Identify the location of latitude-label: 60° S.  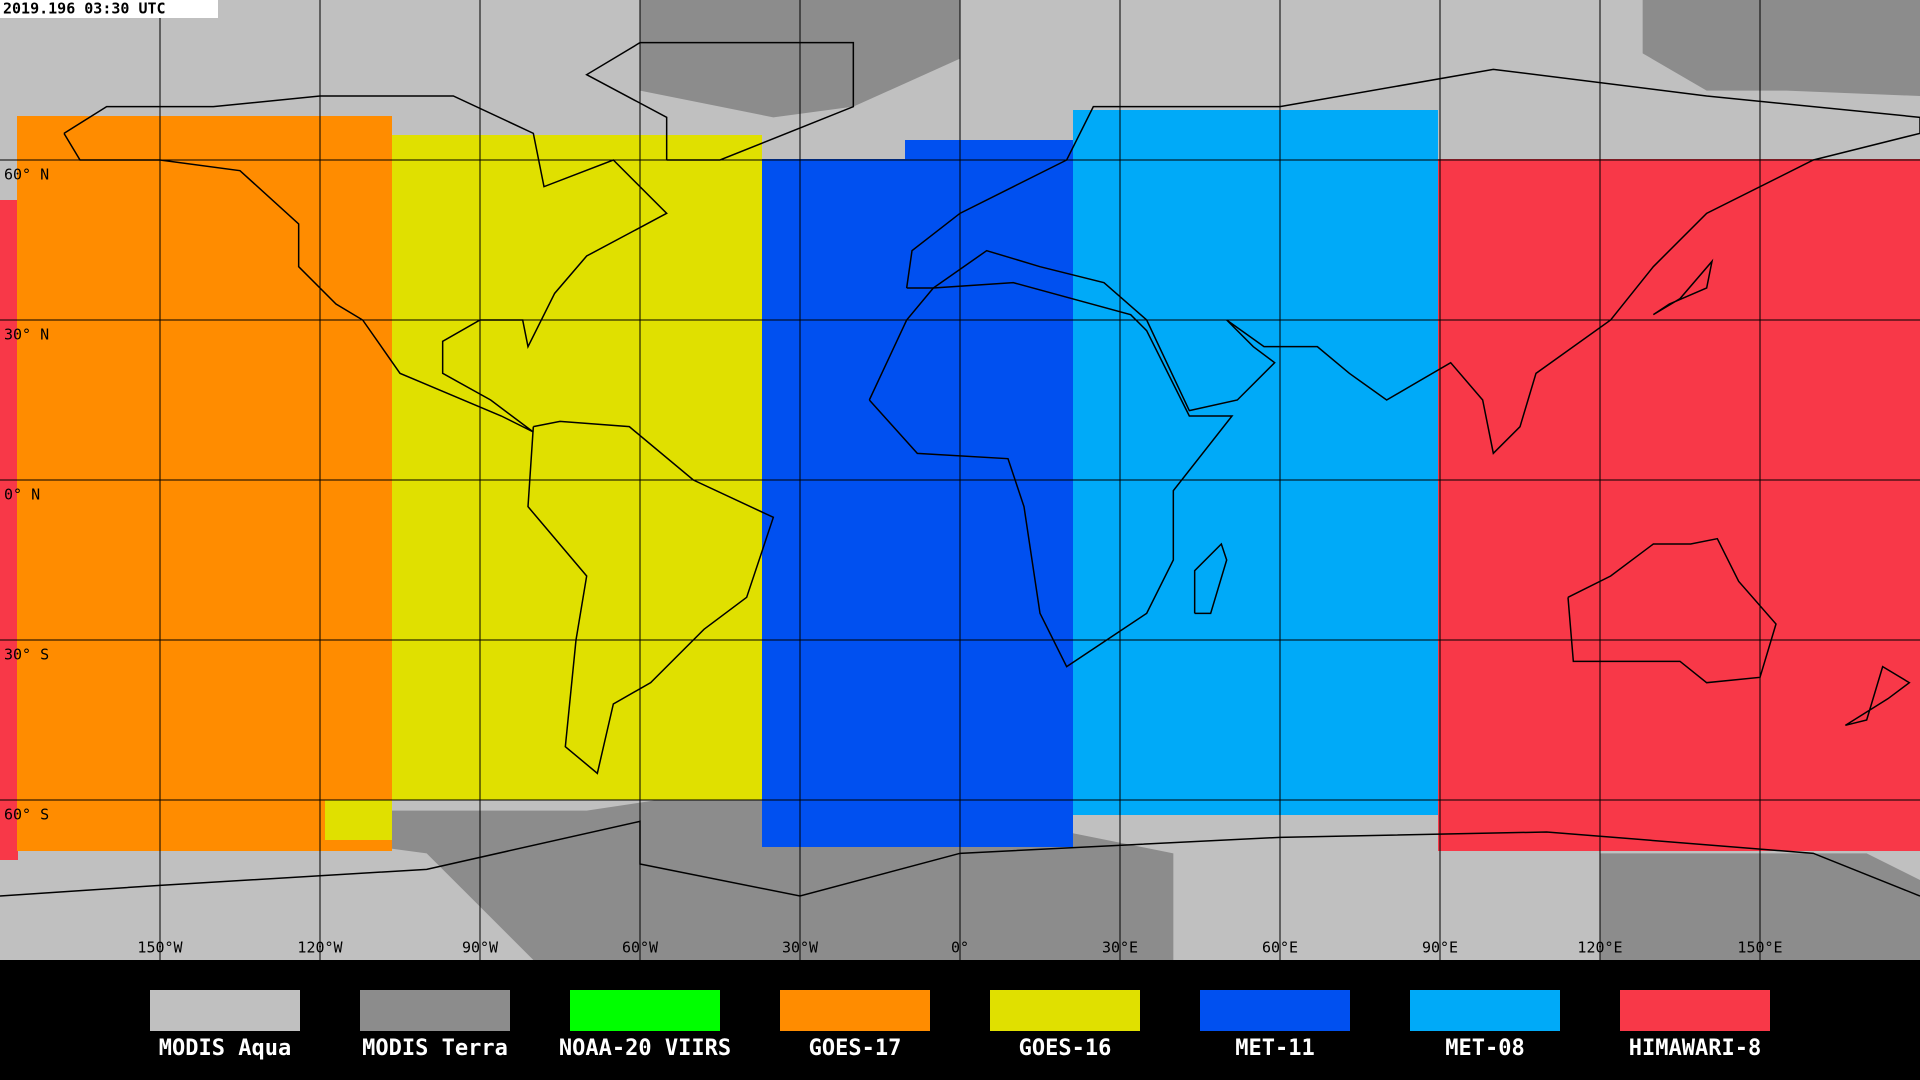
(26, 815).